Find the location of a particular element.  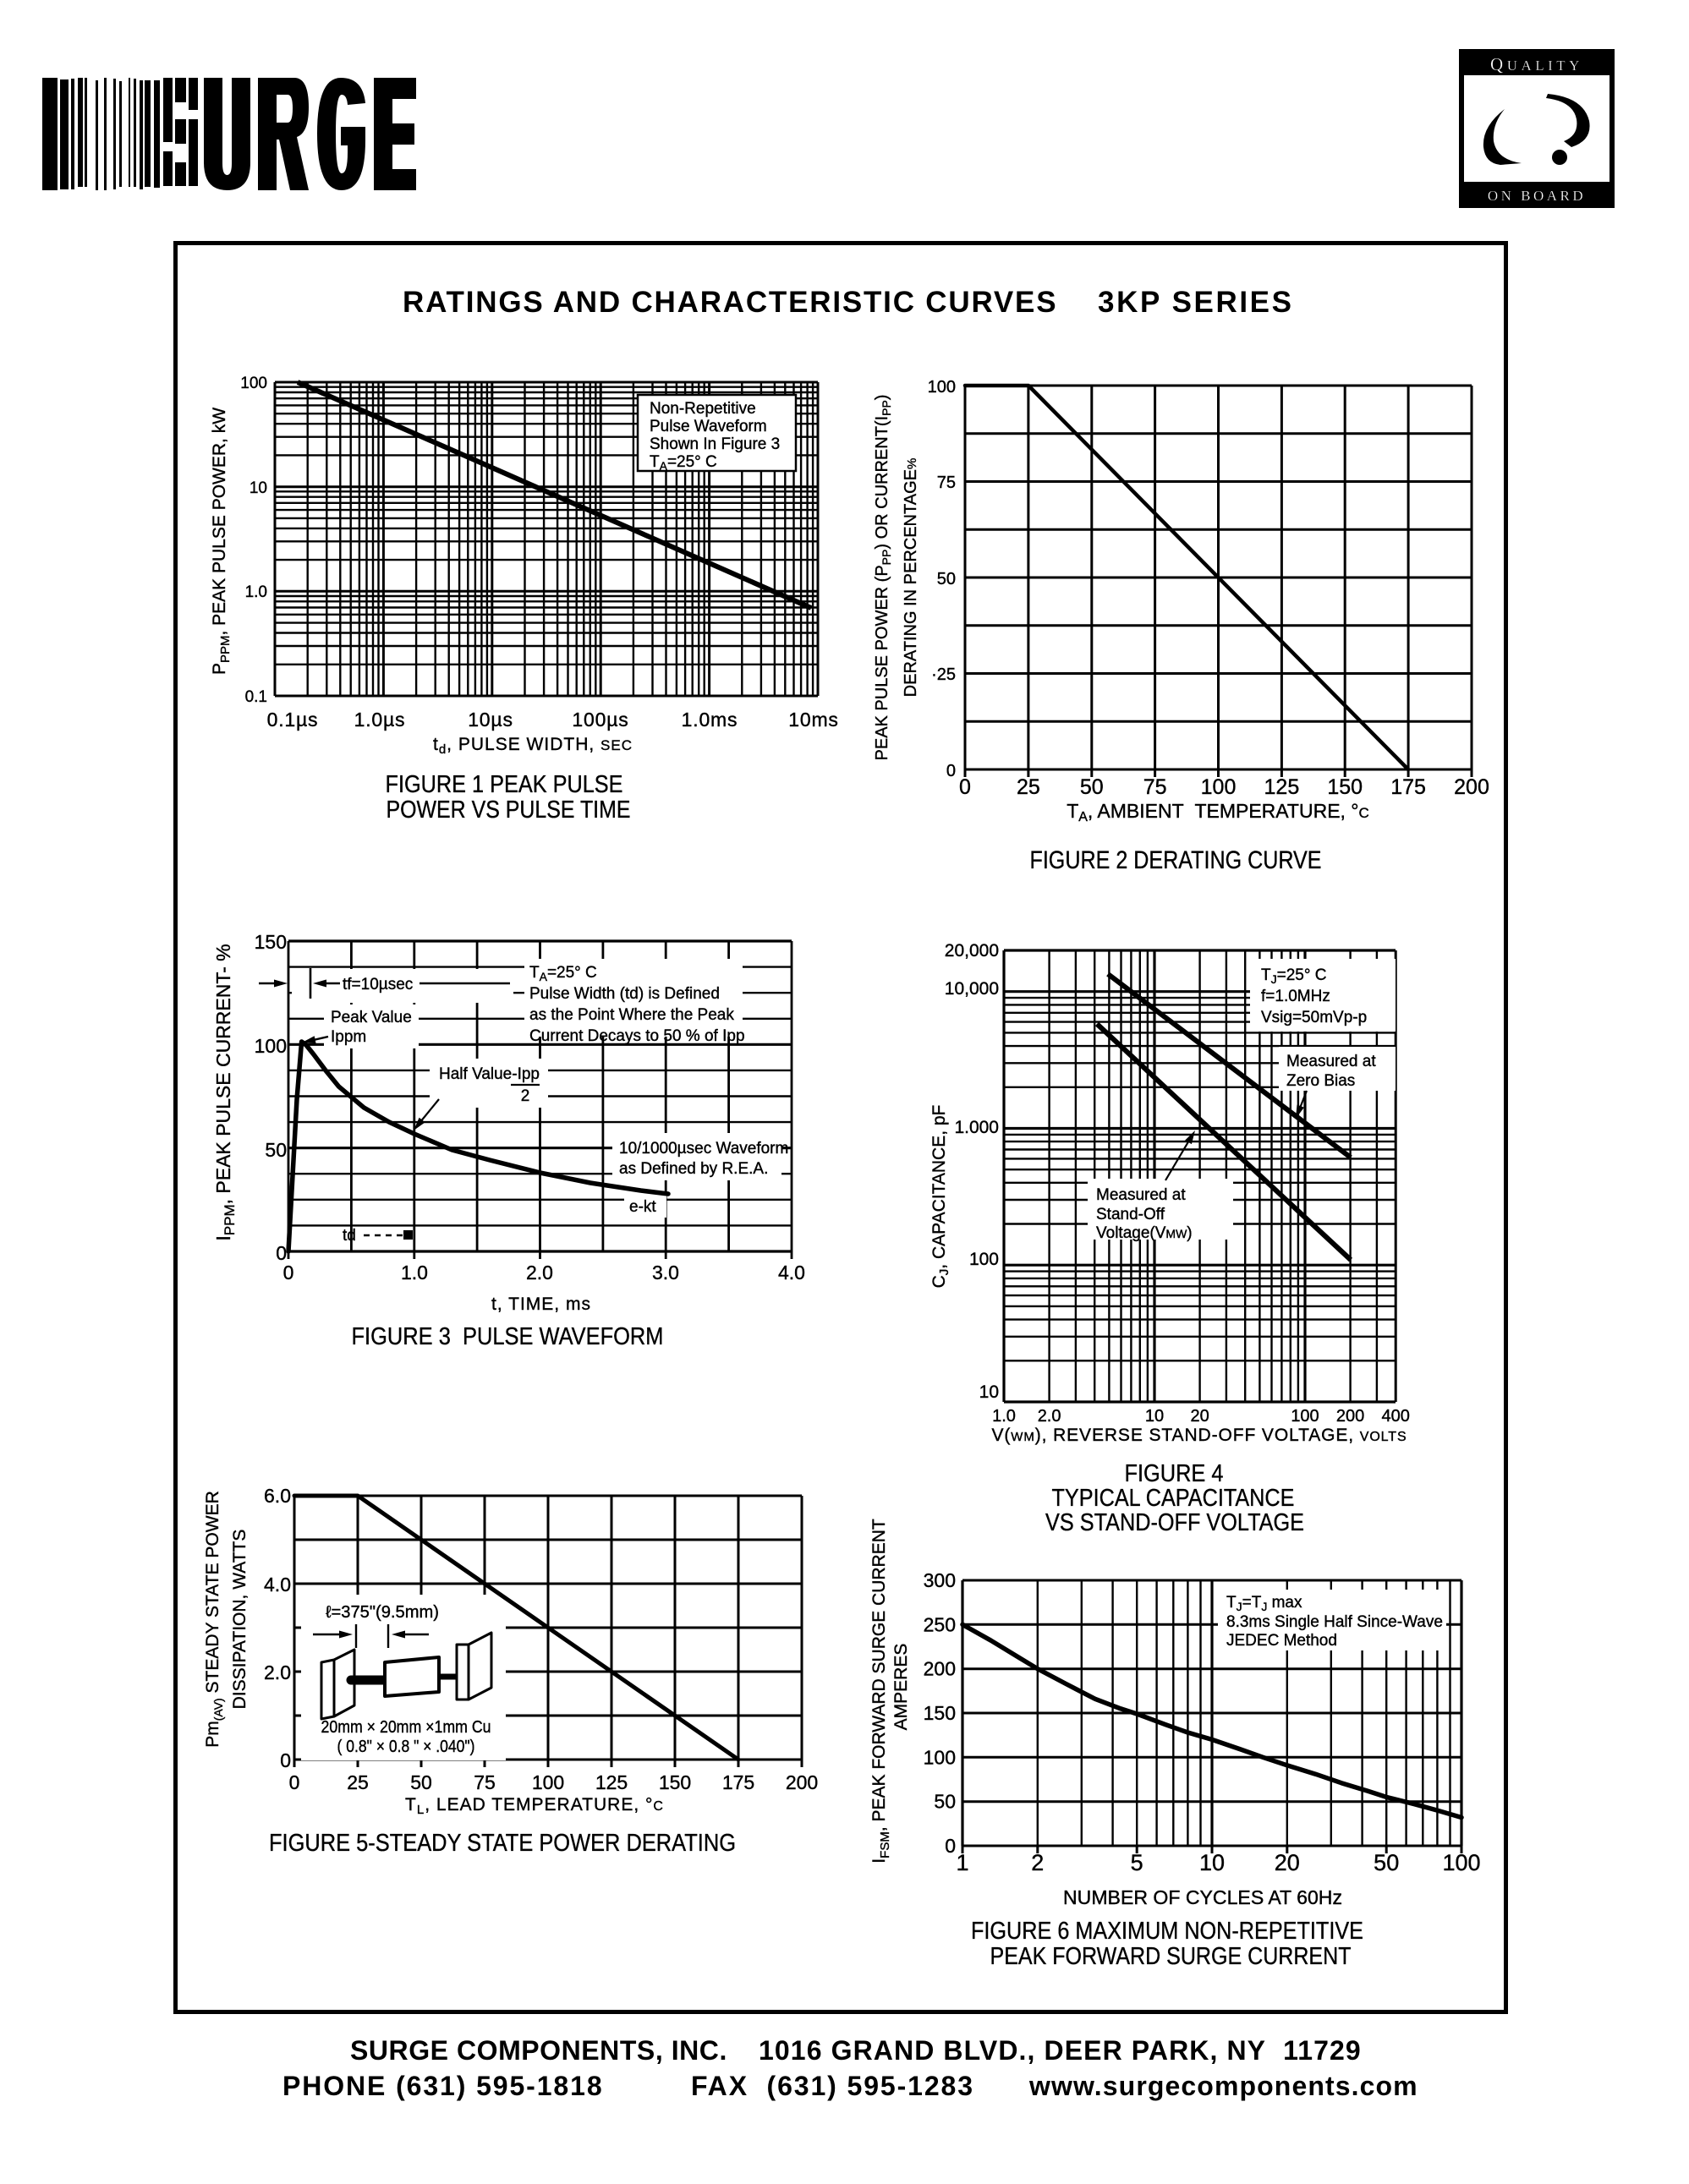

svg-text:FIGURE 5-STEADY STATE POWER DE: FIGURE 5-STEADY STATE POWER DERATING is located at coordinates (503, 1843).